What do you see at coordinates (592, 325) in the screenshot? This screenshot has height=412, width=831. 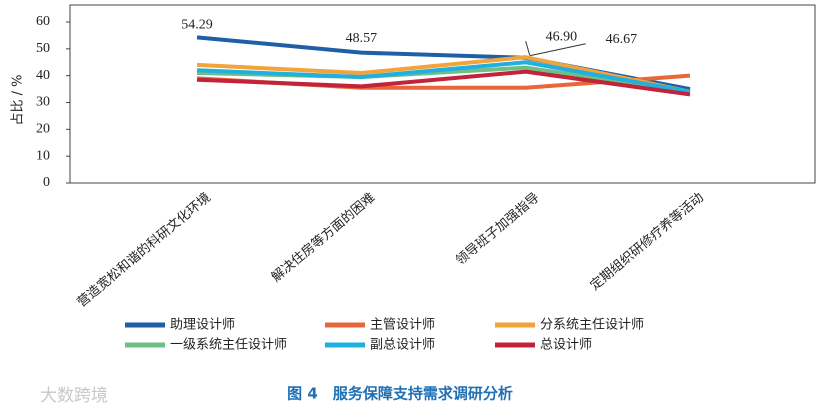 I see `legend-label: 分系统主任设计师` at bounding box center [592, 325].